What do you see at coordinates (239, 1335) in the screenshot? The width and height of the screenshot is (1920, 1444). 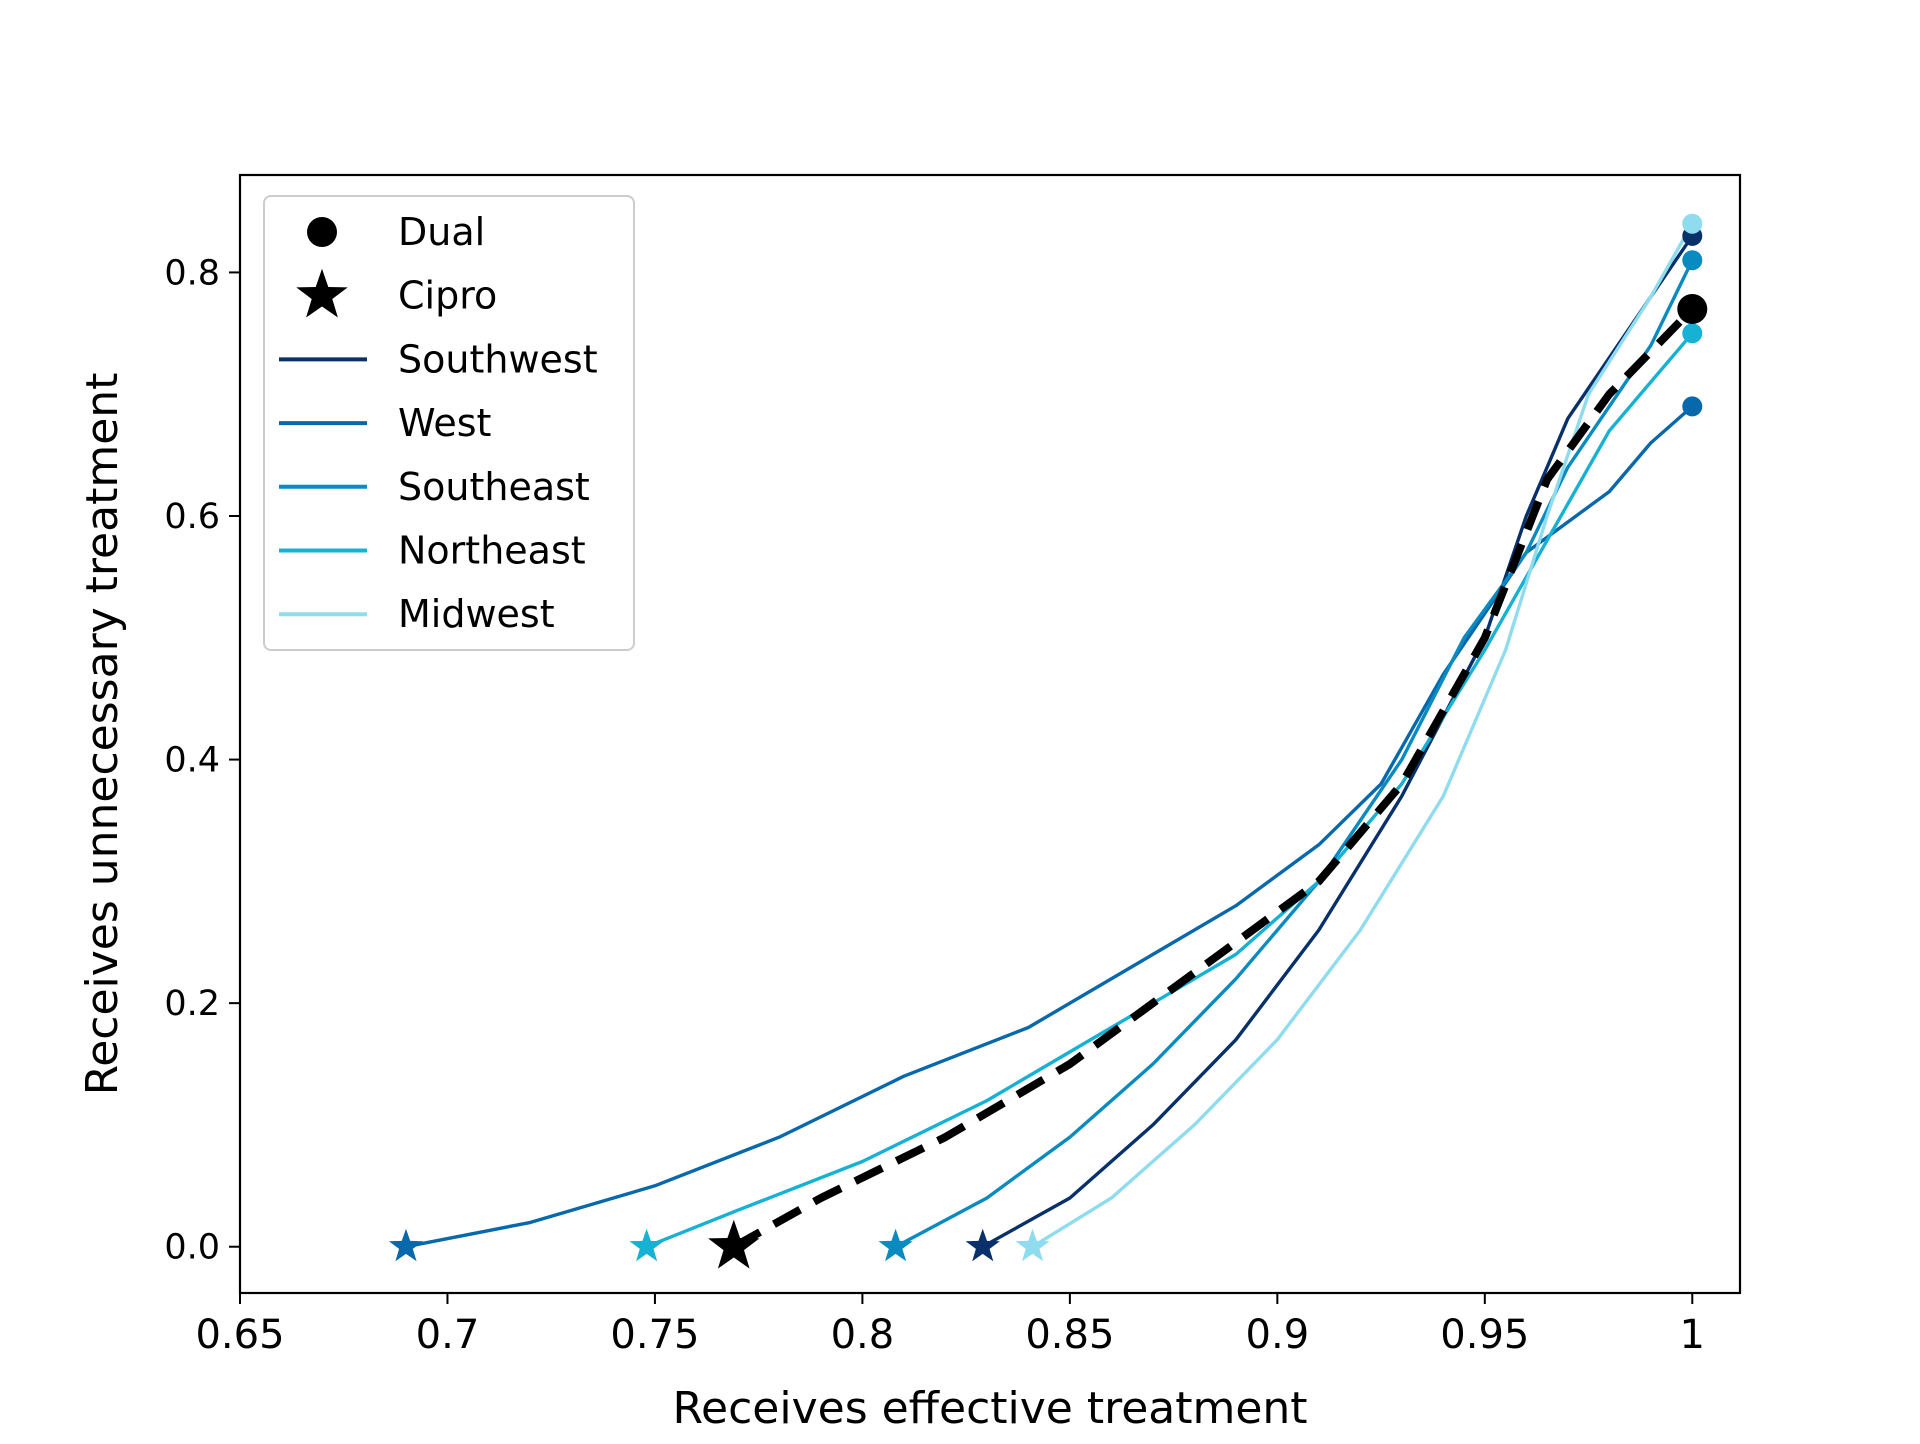 I see `x-tick-label: 0.65` at bounding box center [239, 1335].